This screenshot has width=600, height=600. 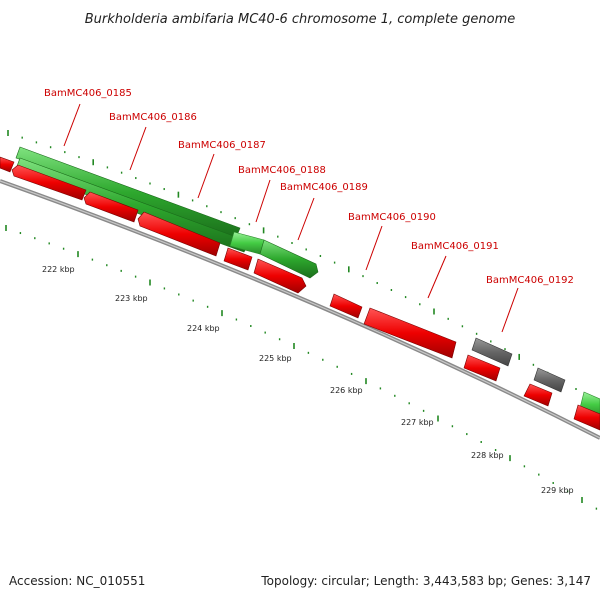 I want to click on gene-label-0188: BamMC406_0188, so click(x=282, y=170).